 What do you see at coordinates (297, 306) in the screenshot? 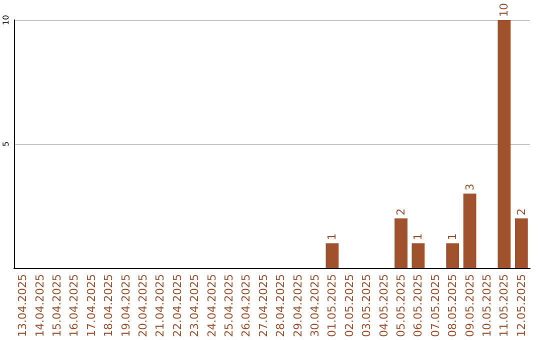
I see `x-tick-label: 29.04.2025` at bounding box center [297, 306].